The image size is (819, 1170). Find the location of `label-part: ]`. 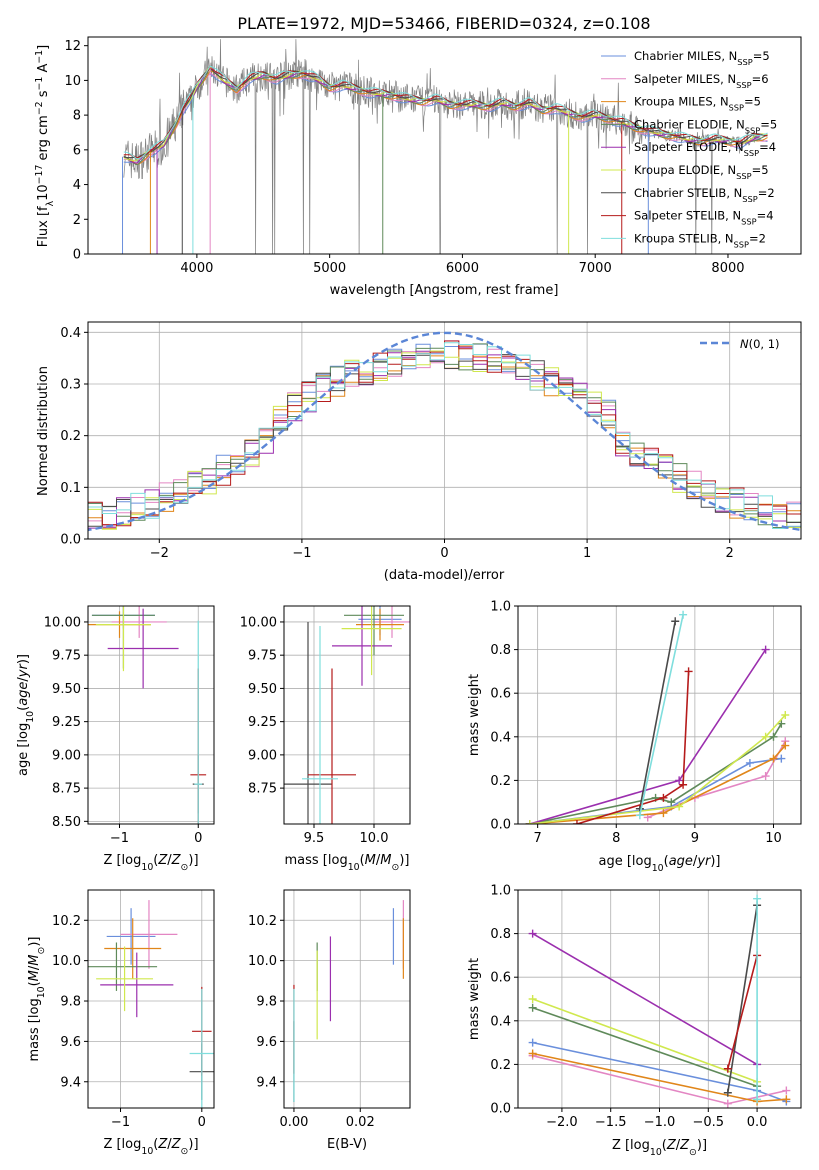

label-part: ] is located at coordinates (43, 47).